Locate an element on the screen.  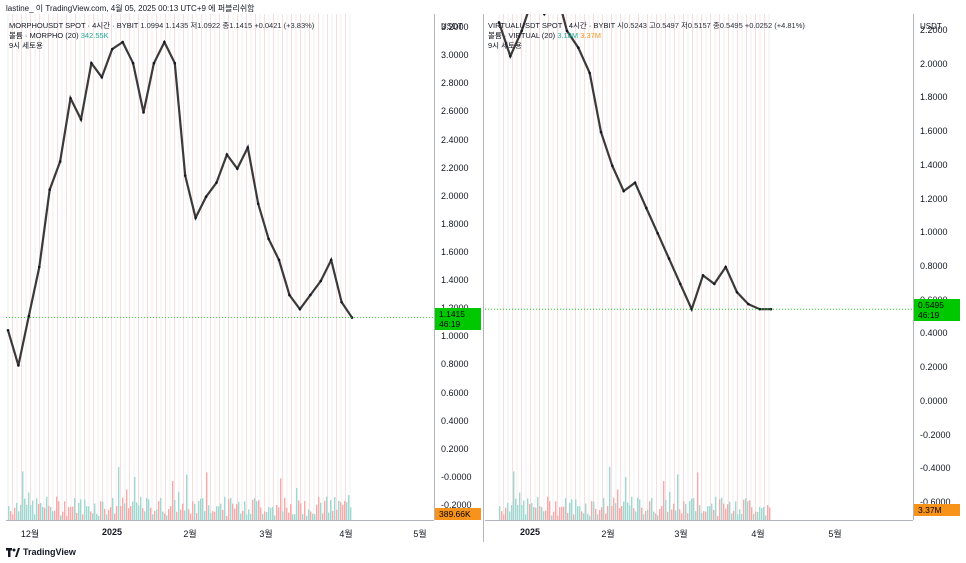
right-y-tick-label: 0.0000 is located at coordinates (934, 400).